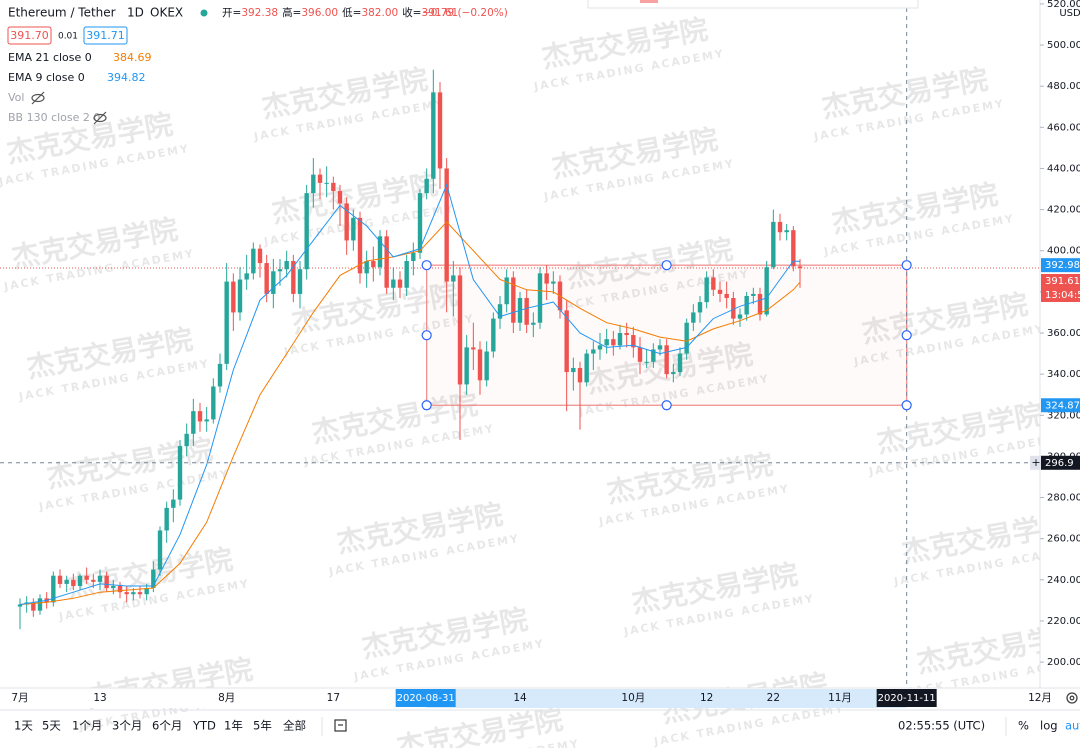 The height and width of the screenshot is (752, 1080). What do you see at coordinates (51, 726) in the screenshot?
I see `range-button: 5天` at bounding box center [51, 726].